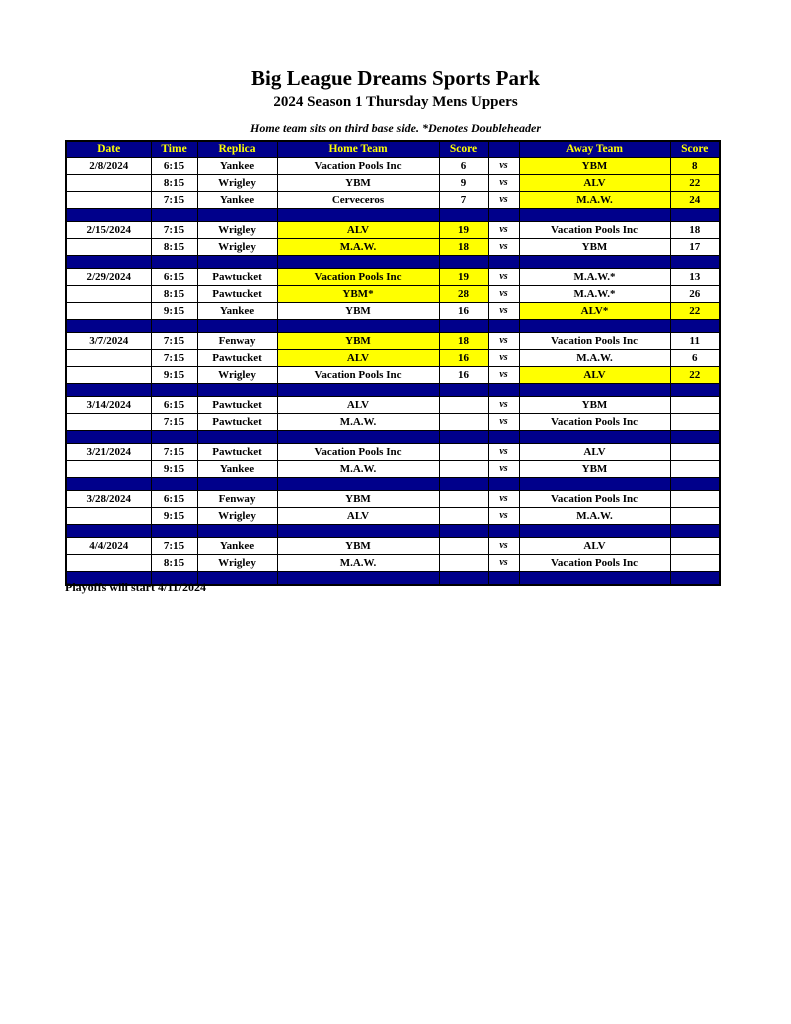 This screenshot has height=1024, width=791. Describe the element at coordinates (237, 149) in the screenshot. I see `col-header-replica: Replica` at that location.